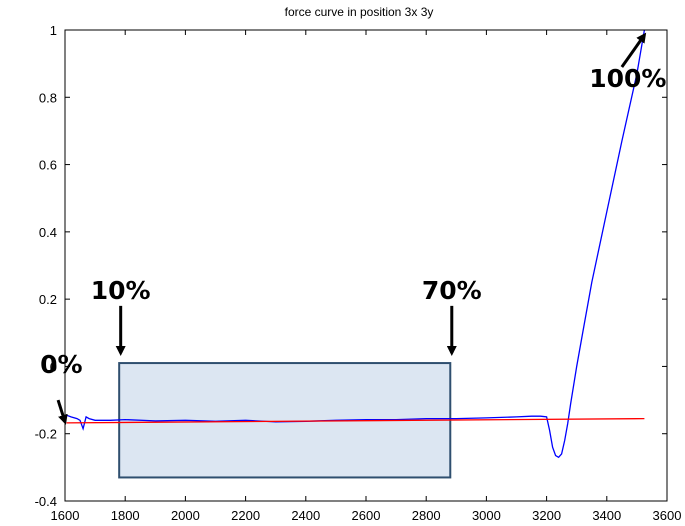 Image resolution: width=685 pixels, height=526 pixels. What do you see at coordinates (121, 290) in the screenshot?
I see `annotation-label: 10%` at bounding box center [121, 290].